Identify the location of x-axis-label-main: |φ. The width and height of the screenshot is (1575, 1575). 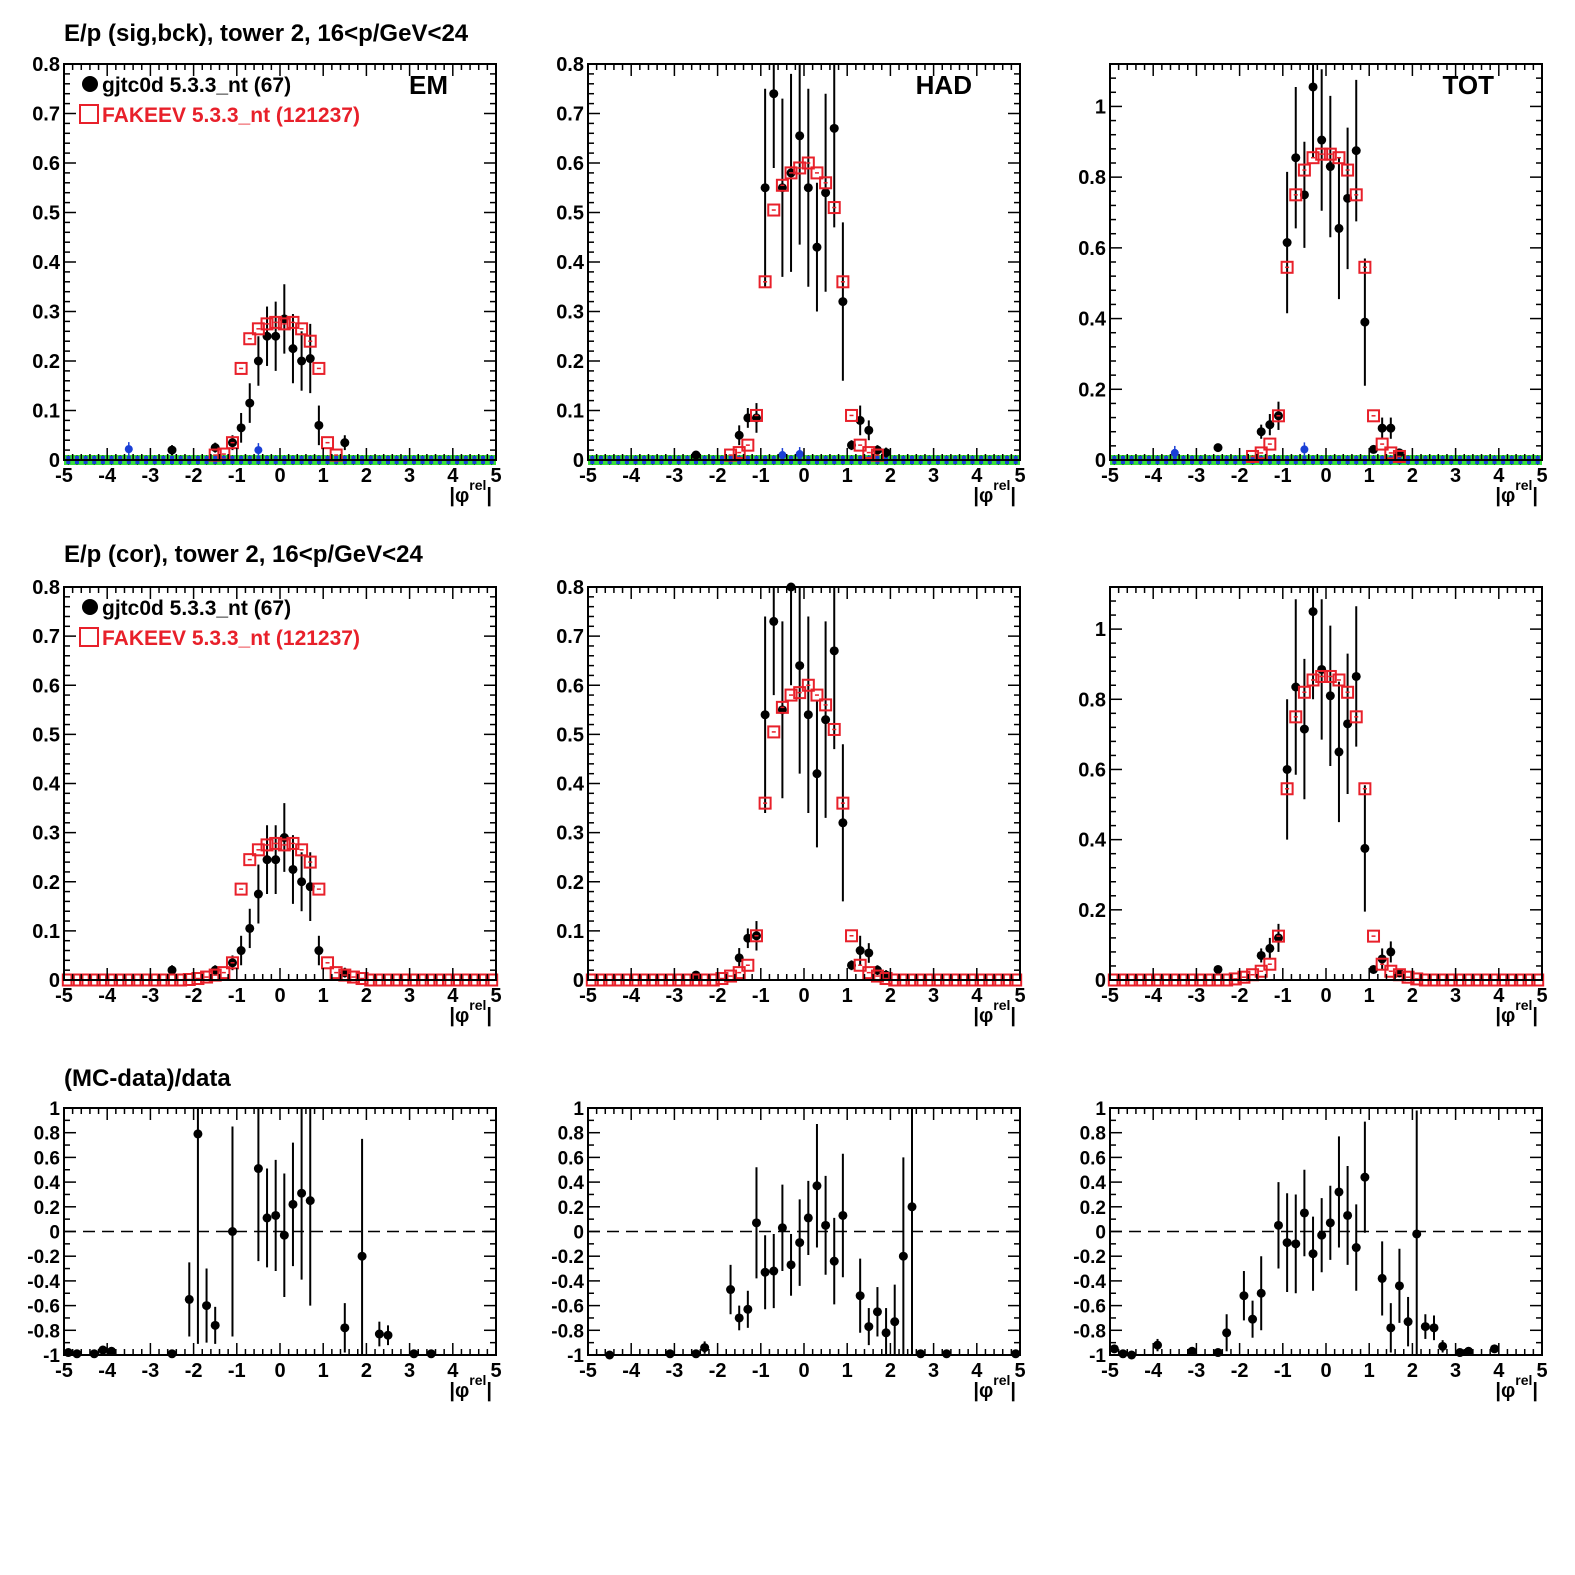
(1505, 1391).